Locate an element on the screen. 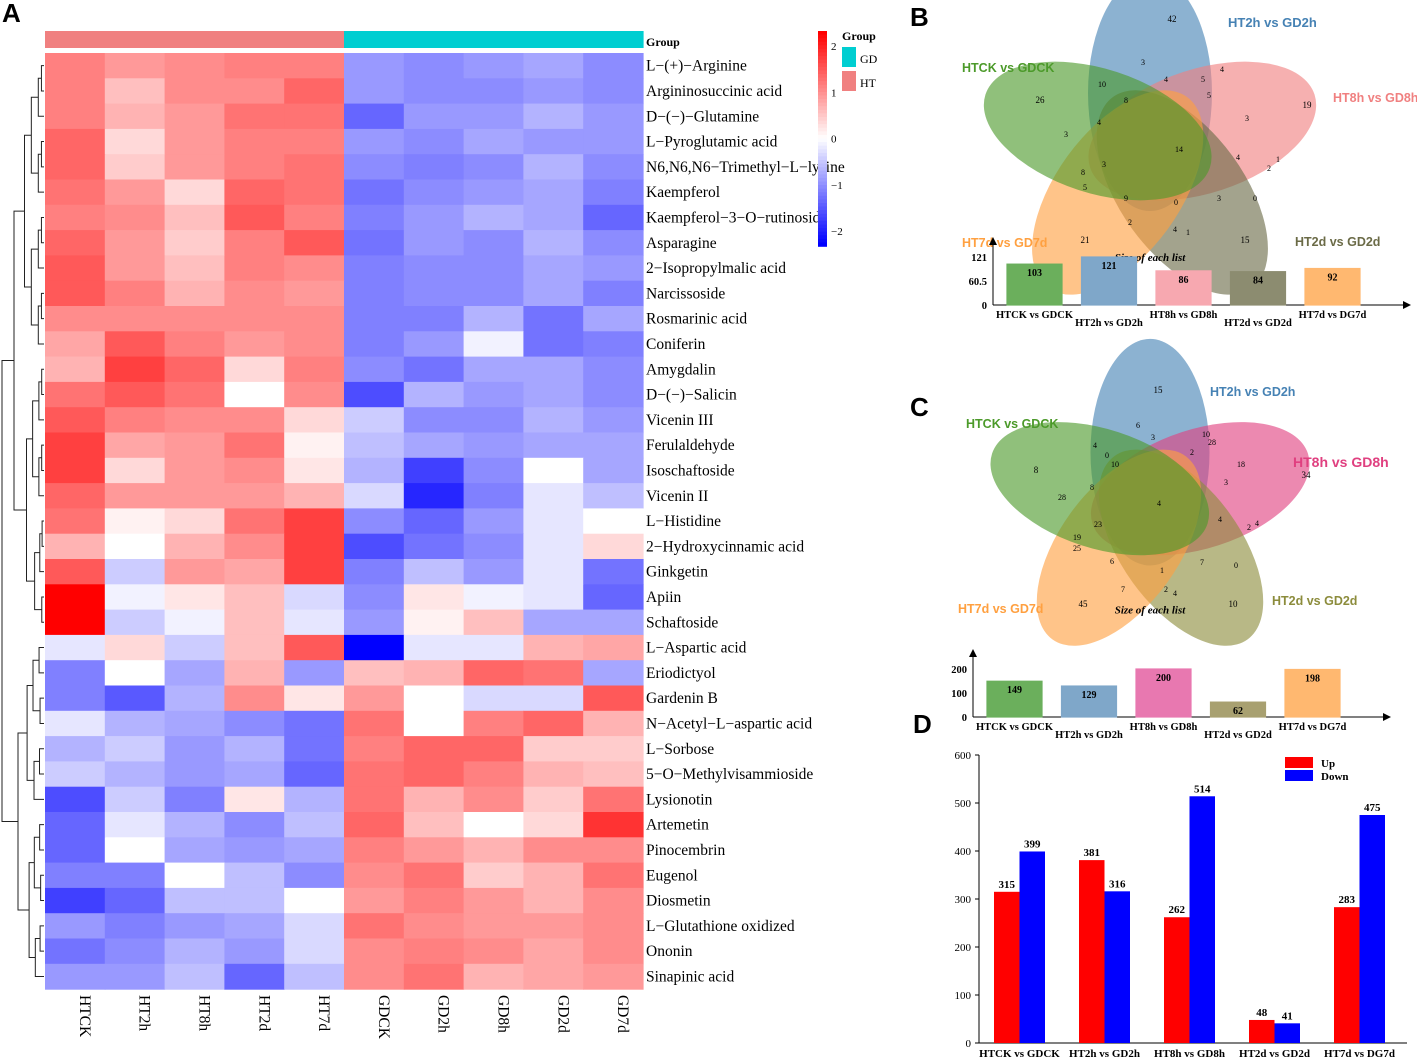  column-label: HTCK is located at coordinates (84, 1016).